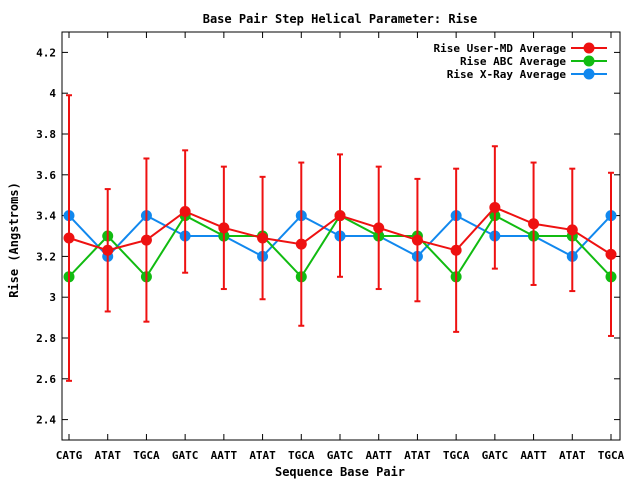 The height and width of the screenshot is (480, 640). I want to click on y-tick-label: 4.2, so click(46, 52).